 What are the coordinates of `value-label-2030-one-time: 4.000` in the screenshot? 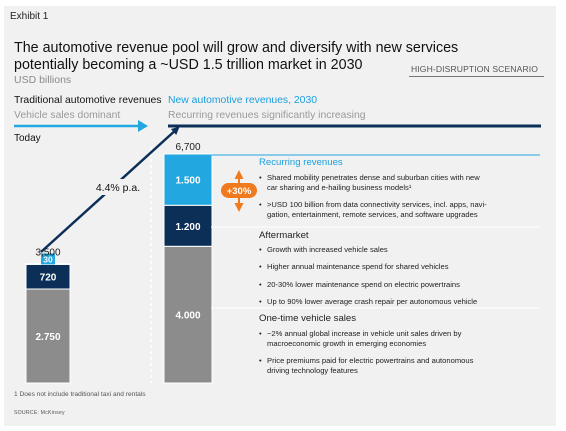 It's located at (187, 316).